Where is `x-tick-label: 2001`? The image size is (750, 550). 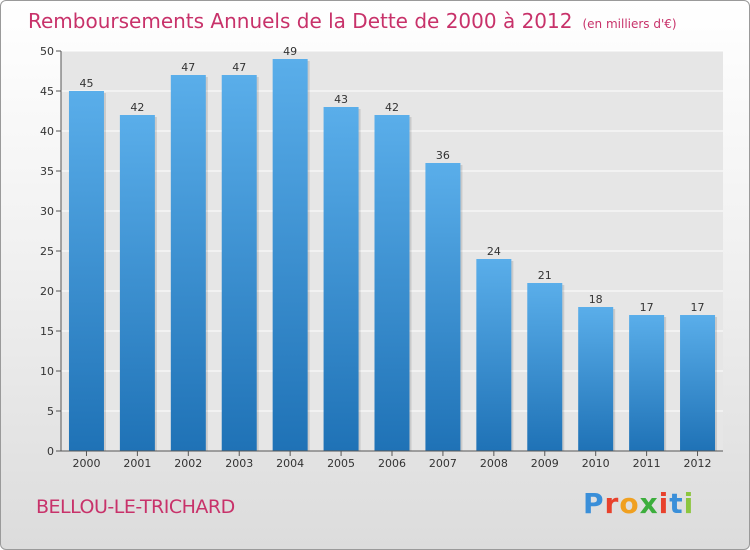 x-tick-label: 2001 is located at coordinates (137, 463).